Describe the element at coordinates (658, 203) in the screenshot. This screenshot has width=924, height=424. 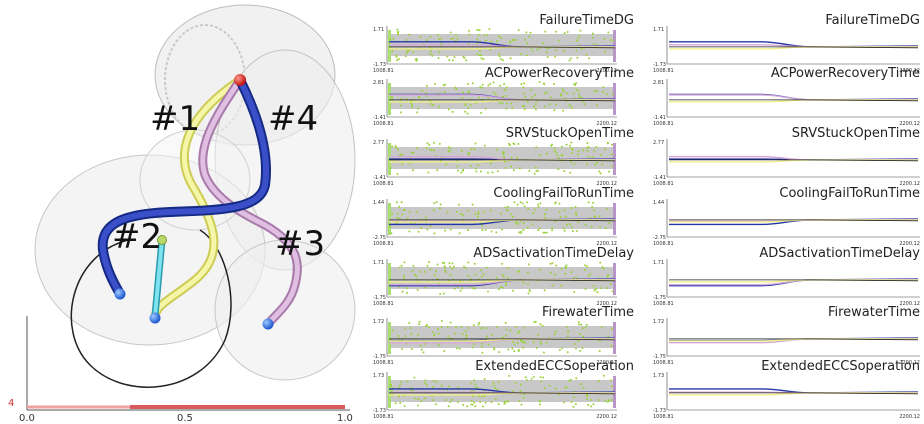
I see `panel-ymax: 1.44` at that location.